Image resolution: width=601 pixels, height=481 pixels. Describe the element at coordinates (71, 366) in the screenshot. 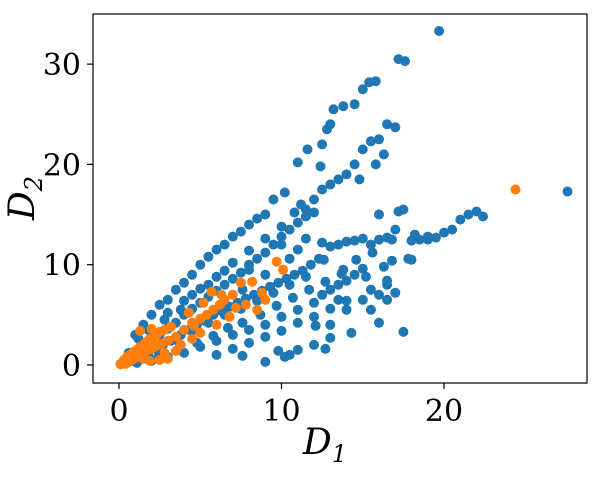

I see `y-tick-label-0: 0` at that location.